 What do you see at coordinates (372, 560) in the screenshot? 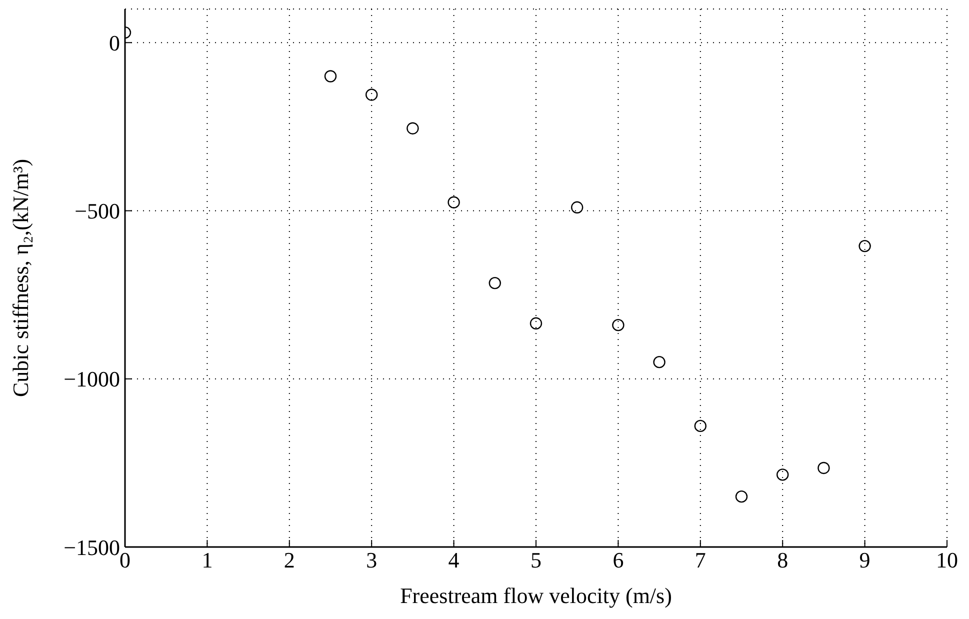
I see `x-tick-label: 3` at bounding box center [372, 560].